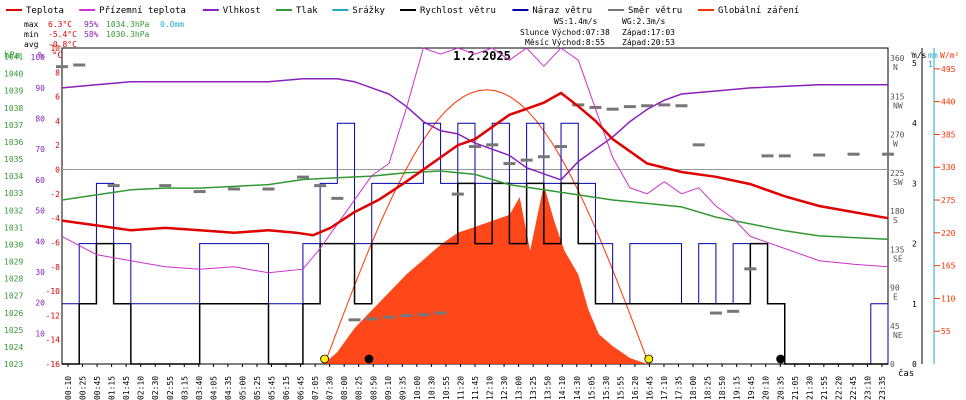 The width and height of the screenshot is (966, 400). Describe the element at coordinates (324, 359) in the screenshot. I see `sunrise-marker` at that location.